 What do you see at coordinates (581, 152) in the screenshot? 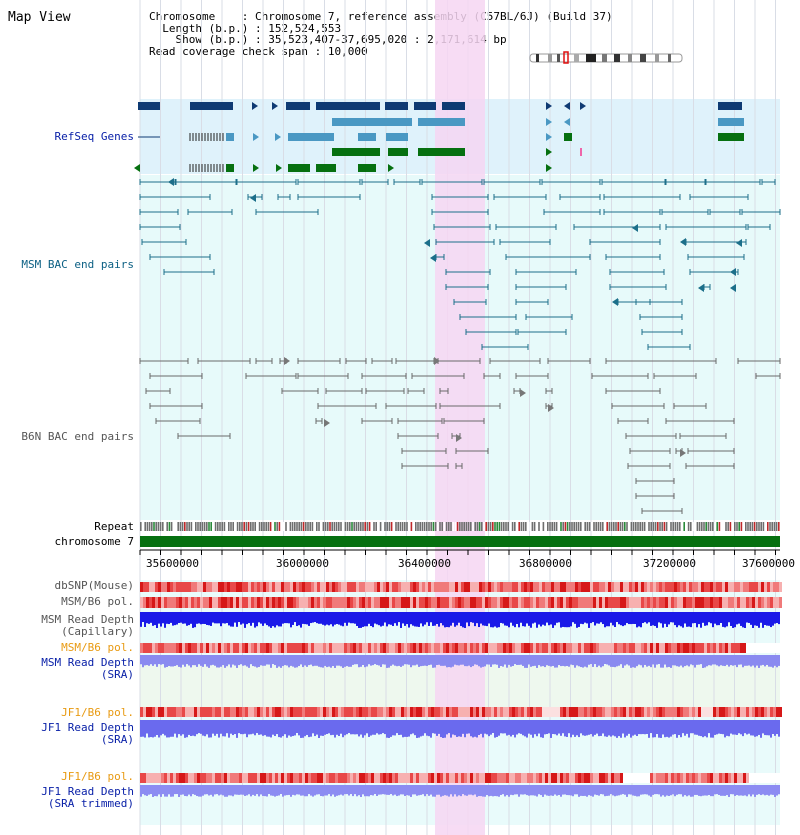
I see `gene-mark` at bounding box center [581, 152].